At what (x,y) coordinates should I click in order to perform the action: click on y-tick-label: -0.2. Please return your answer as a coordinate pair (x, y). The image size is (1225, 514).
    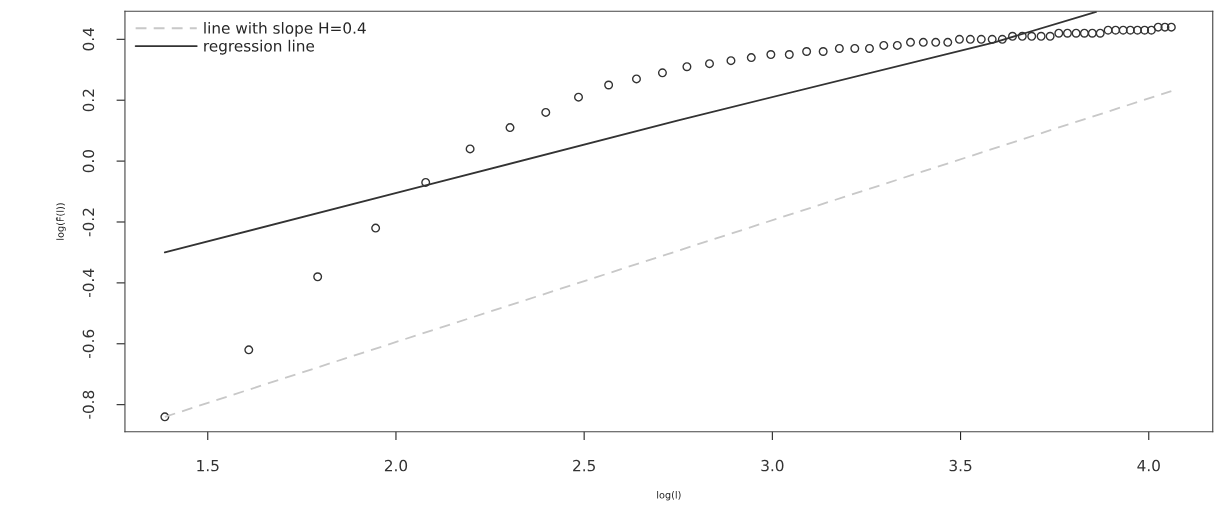
    Looking at the image, I should click on (88, 222).